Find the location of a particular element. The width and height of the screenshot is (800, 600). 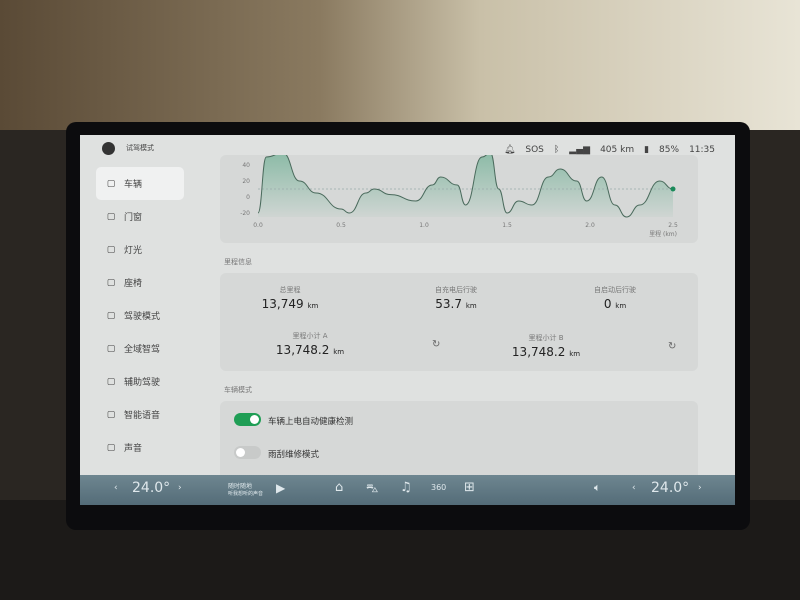

trip-b: 里程小计 B 13,748.2 km is located at coordinates (546, 346).